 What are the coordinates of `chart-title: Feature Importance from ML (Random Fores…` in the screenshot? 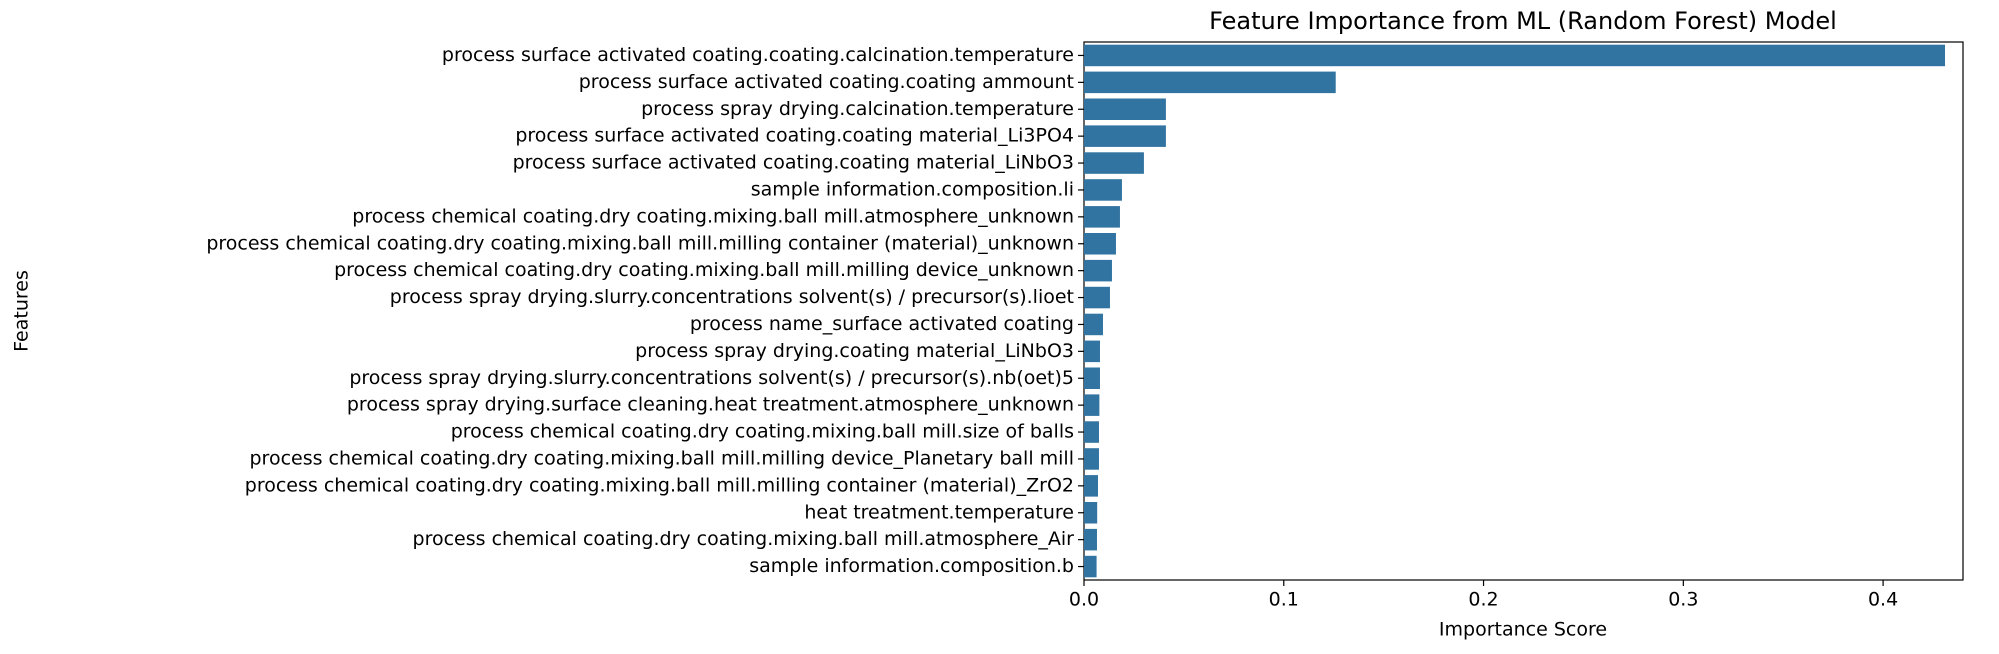 It's located at (1523, 21).